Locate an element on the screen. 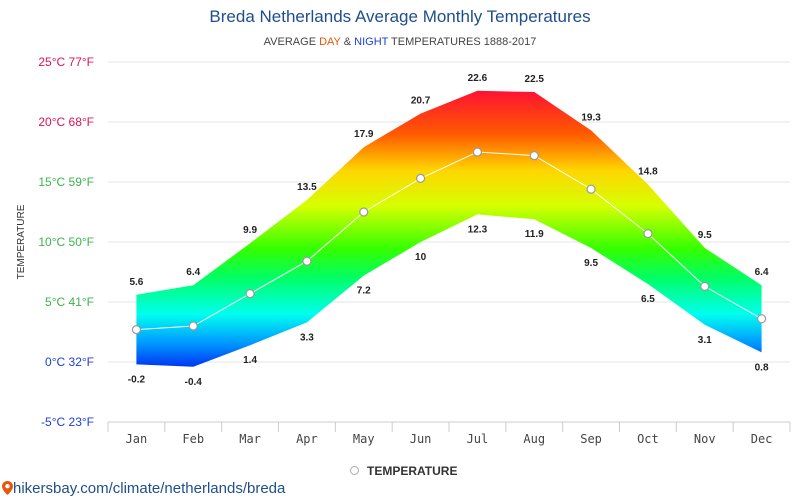  footer-link: hikersbay.com/climate/netherlands/breda is located at coordinates (143, 488).